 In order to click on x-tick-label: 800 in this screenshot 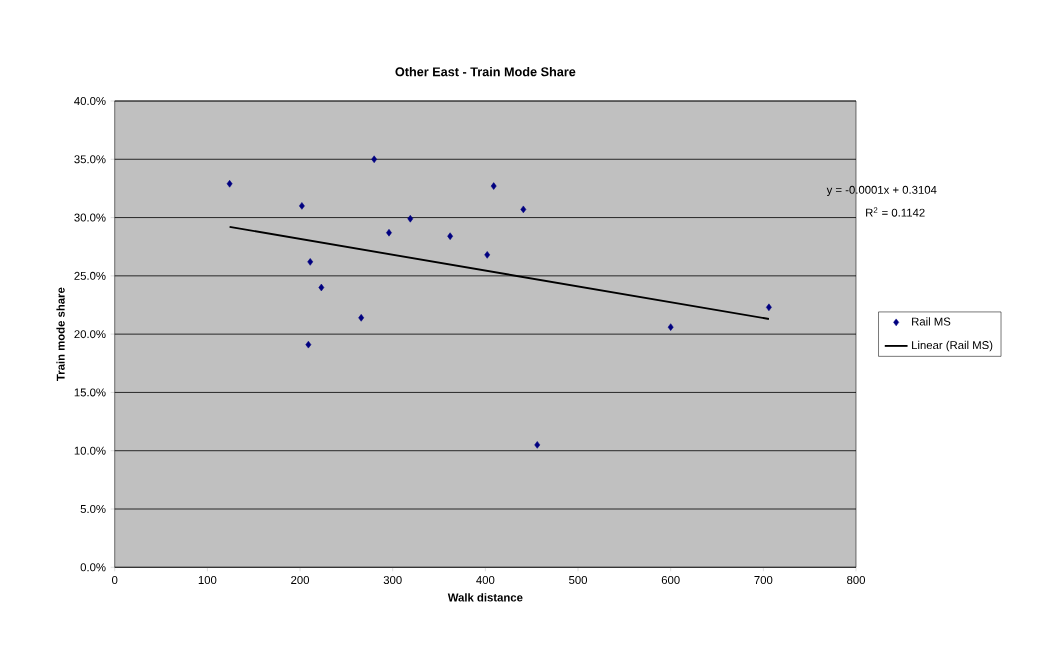, I will do `click(856, 580)`.